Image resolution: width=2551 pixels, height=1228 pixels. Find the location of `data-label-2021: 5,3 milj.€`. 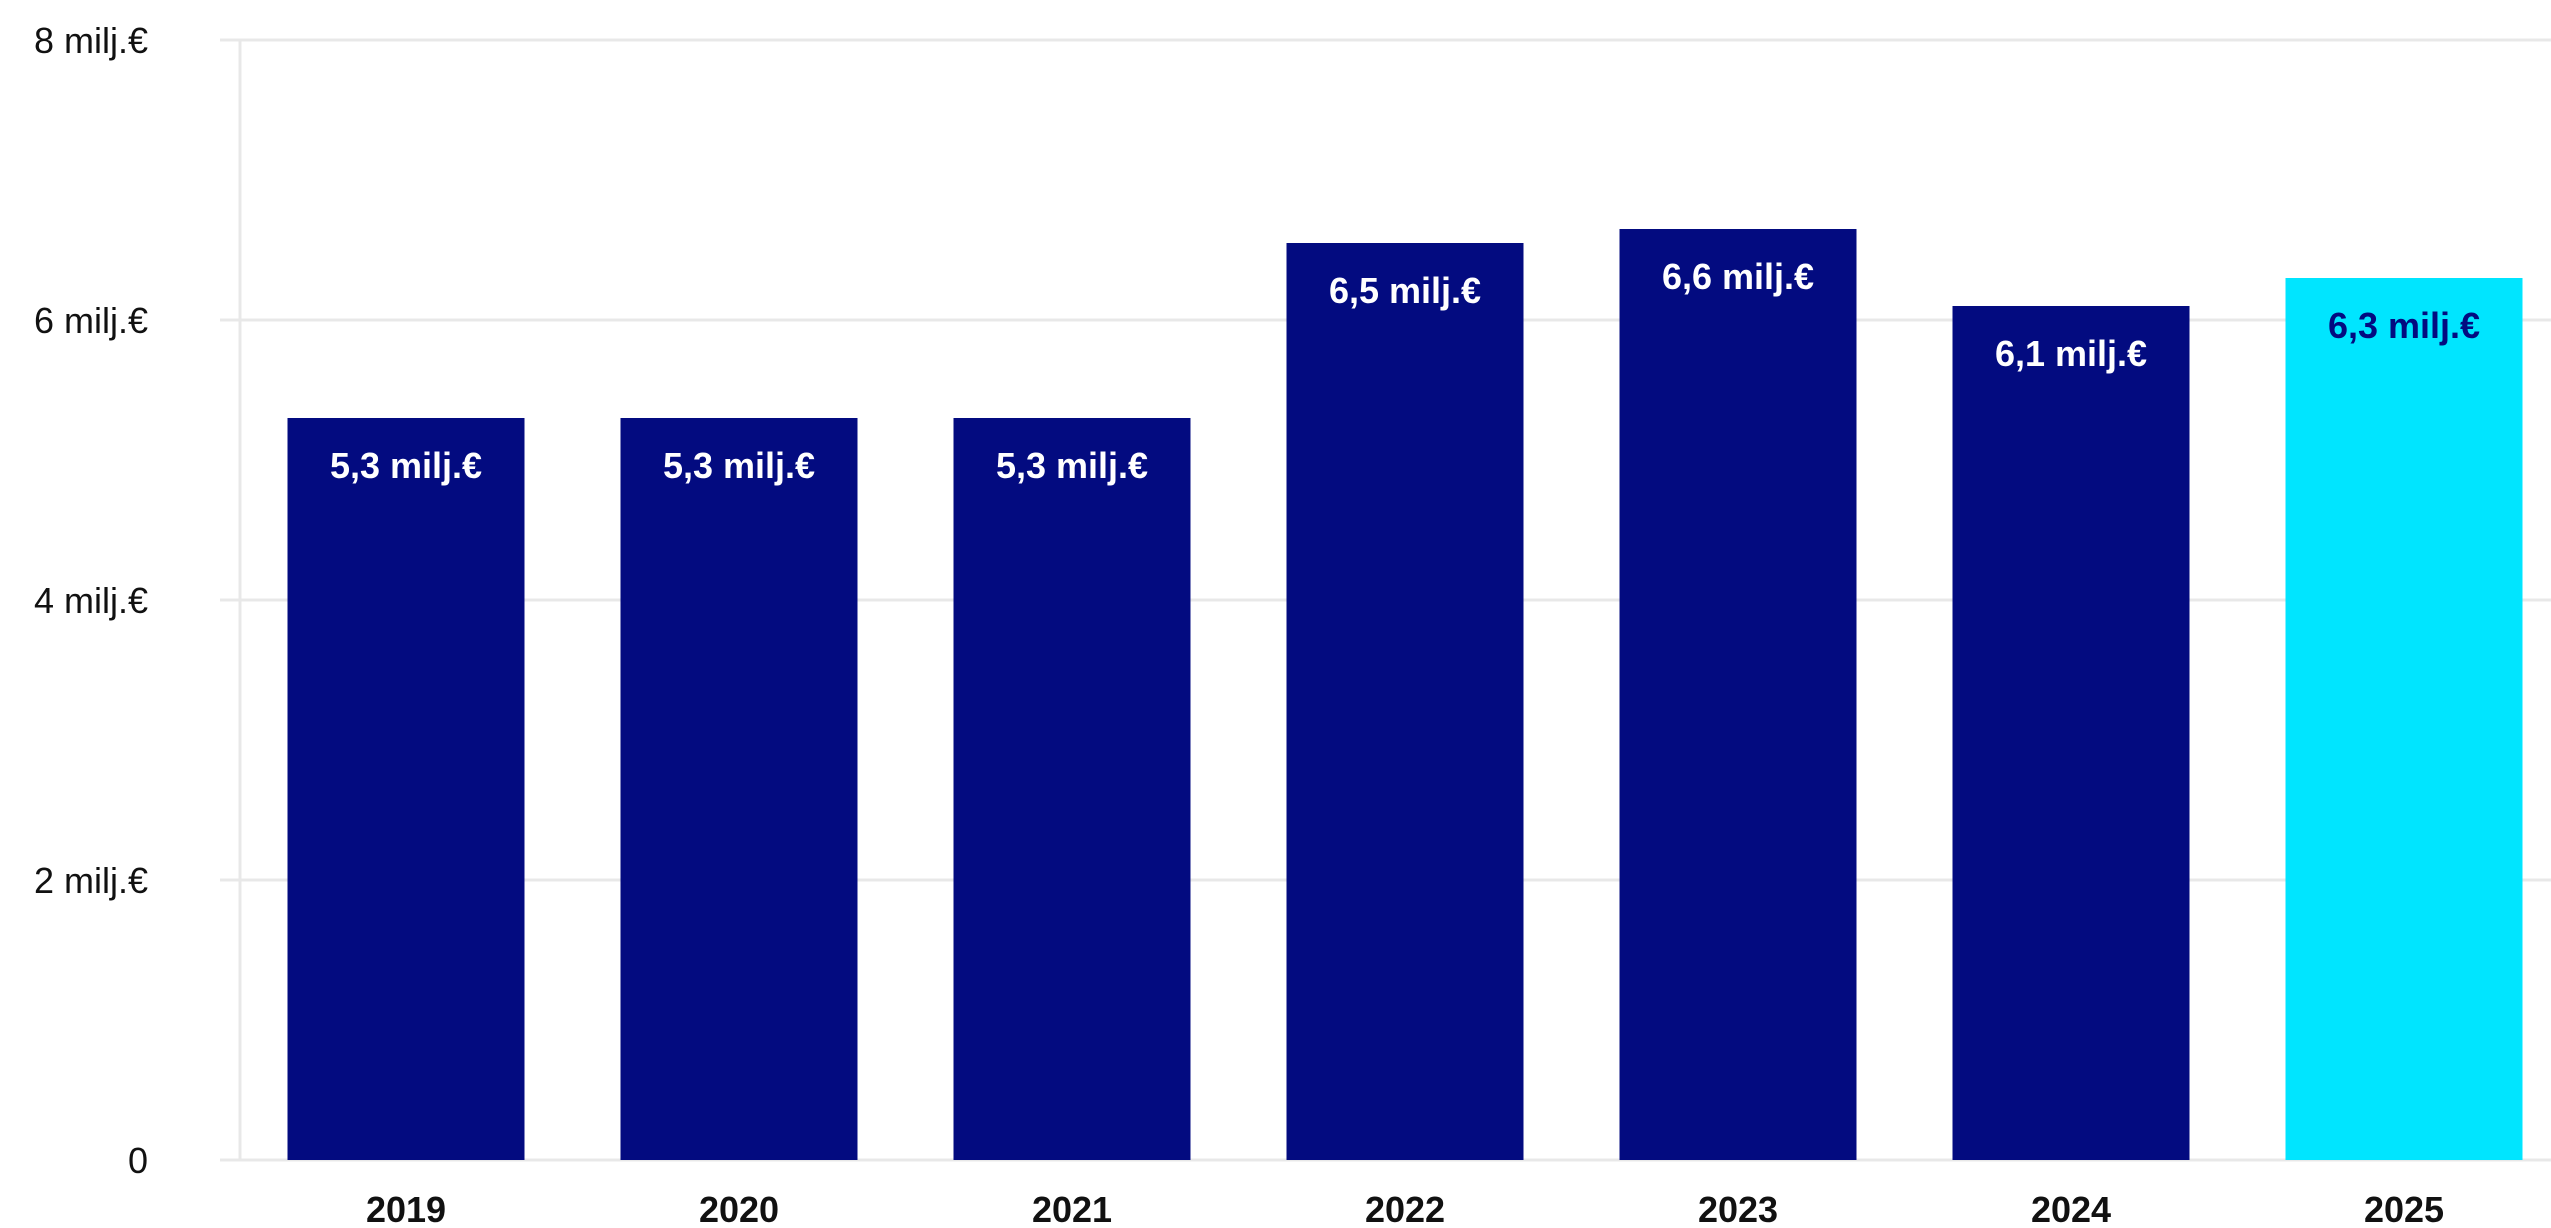

data-label-2021: 5,3 milj.€ is located at coordinates (1072, 465).